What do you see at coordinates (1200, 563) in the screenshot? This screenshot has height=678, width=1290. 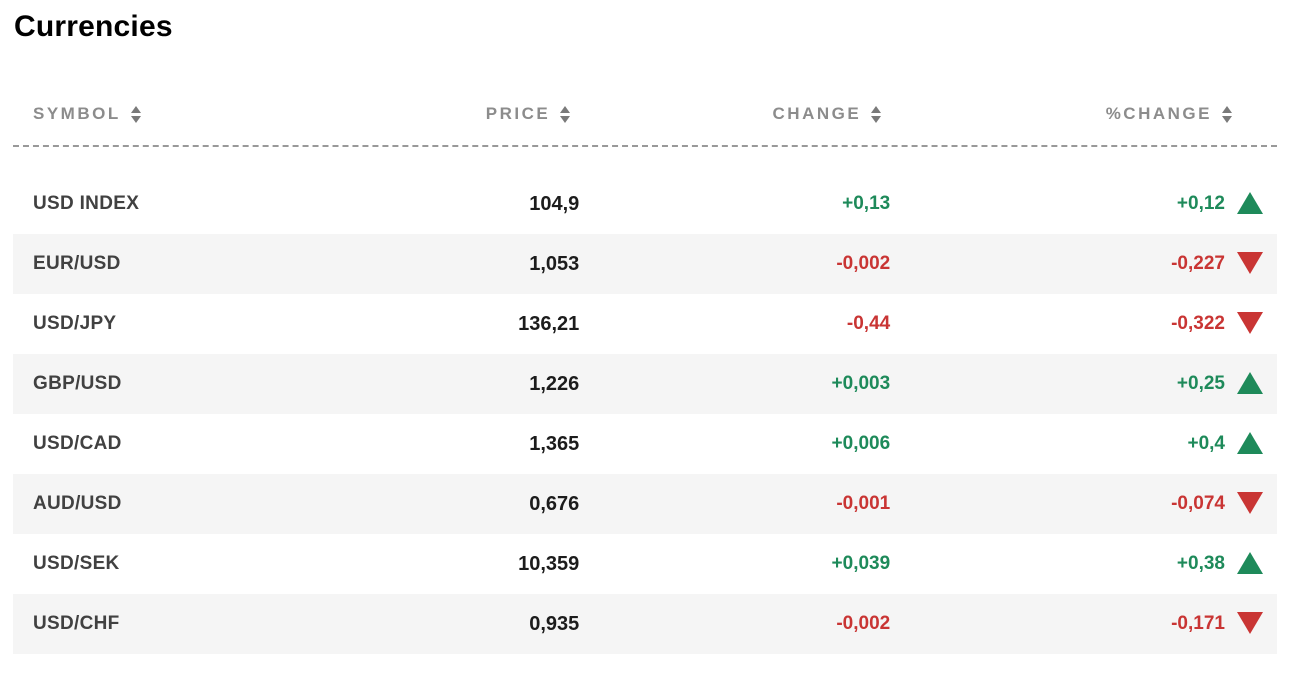 I see `pct-change-value: +0,38` at bounding box center [1200, 563].